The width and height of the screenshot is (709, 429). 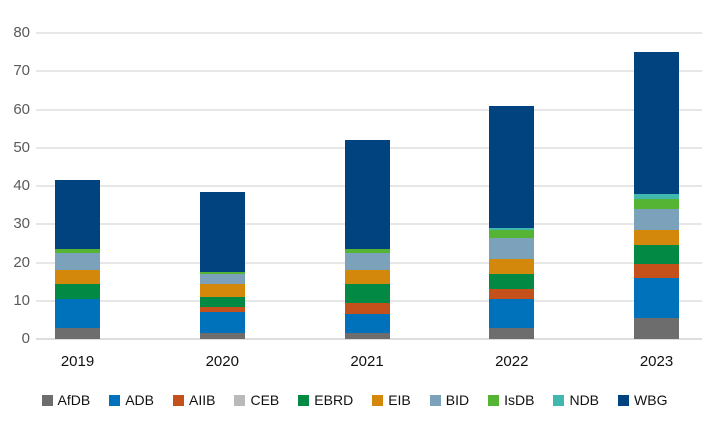 What do you see at coordinates (222, 361) in the screenshot?
I see `x-axis-label-2020: 2020` at bounding box center [222, 361].